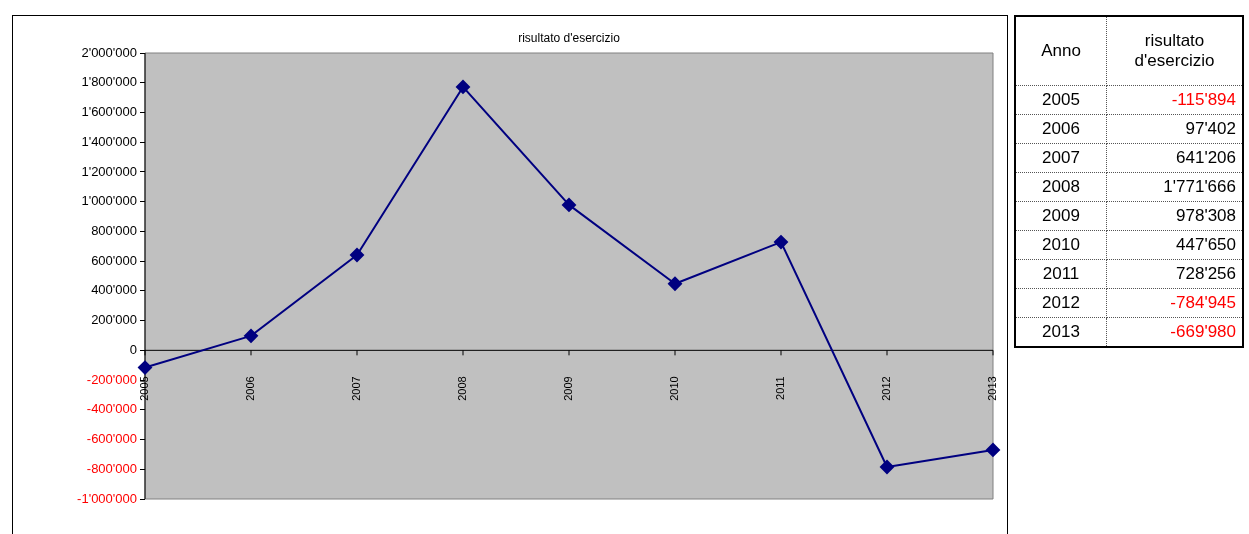  Describe the element at coordinates (1203, 302) in the screenshot. I see `text: -784'945` at that location.